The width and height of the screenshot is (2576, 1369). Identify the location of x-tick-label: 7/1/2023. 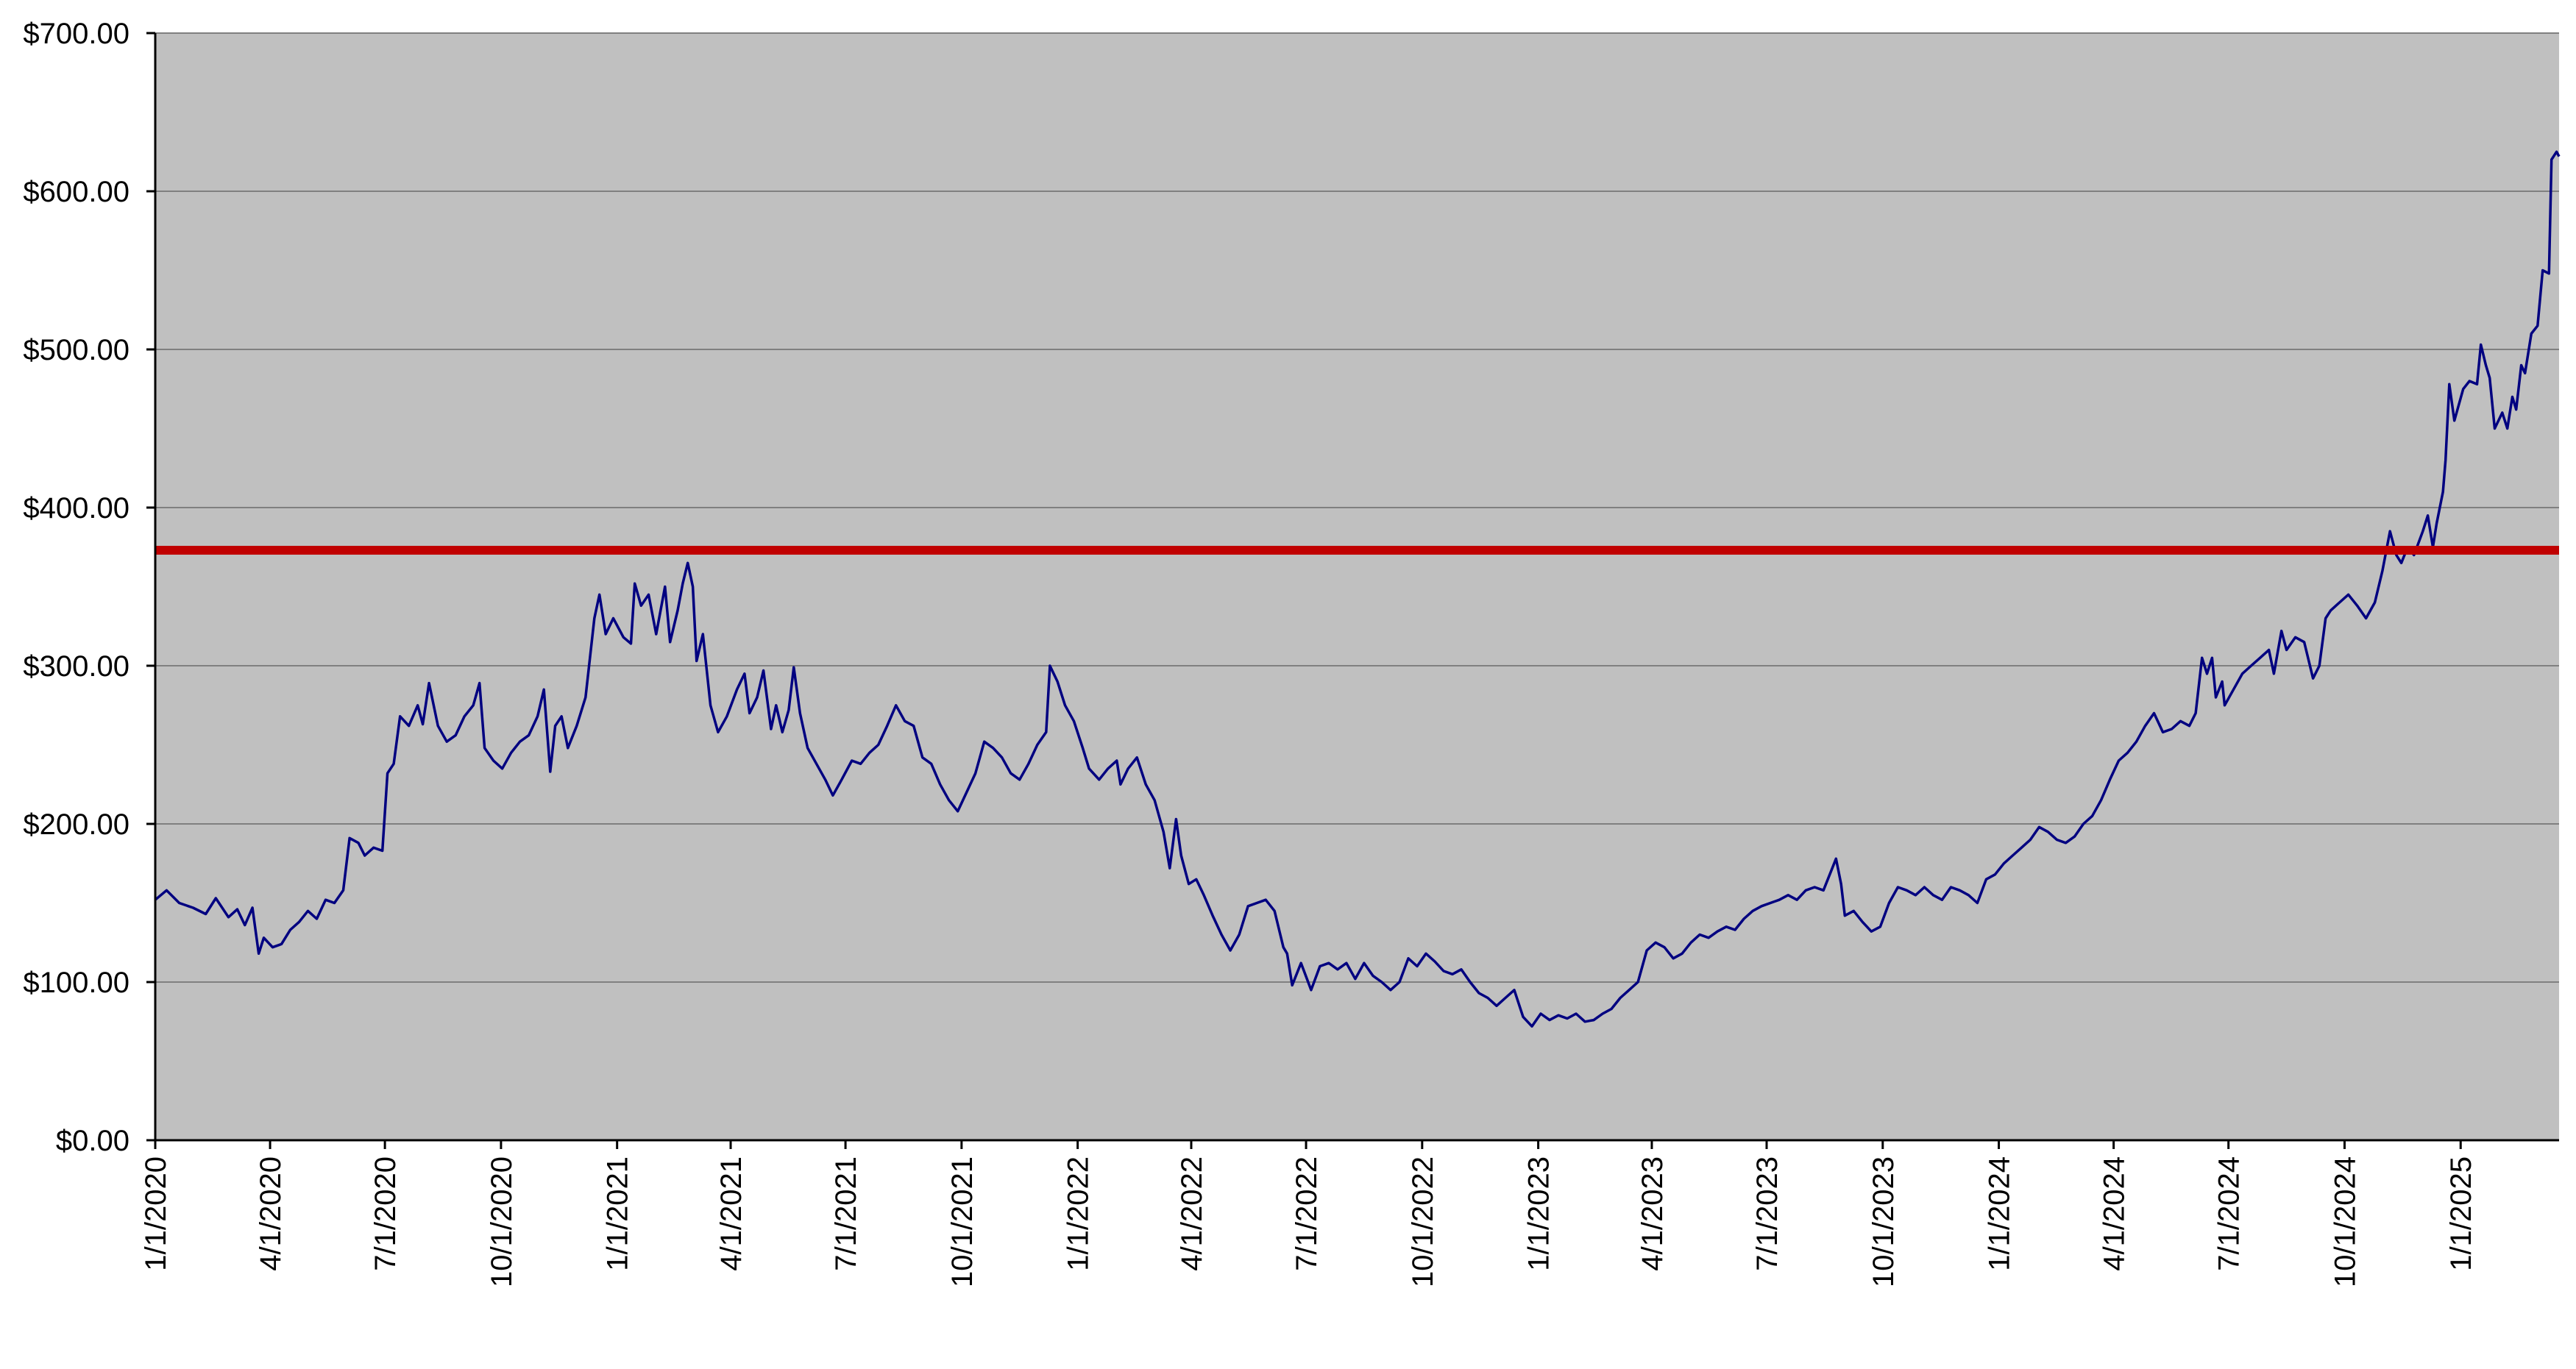
(1767, 1213).